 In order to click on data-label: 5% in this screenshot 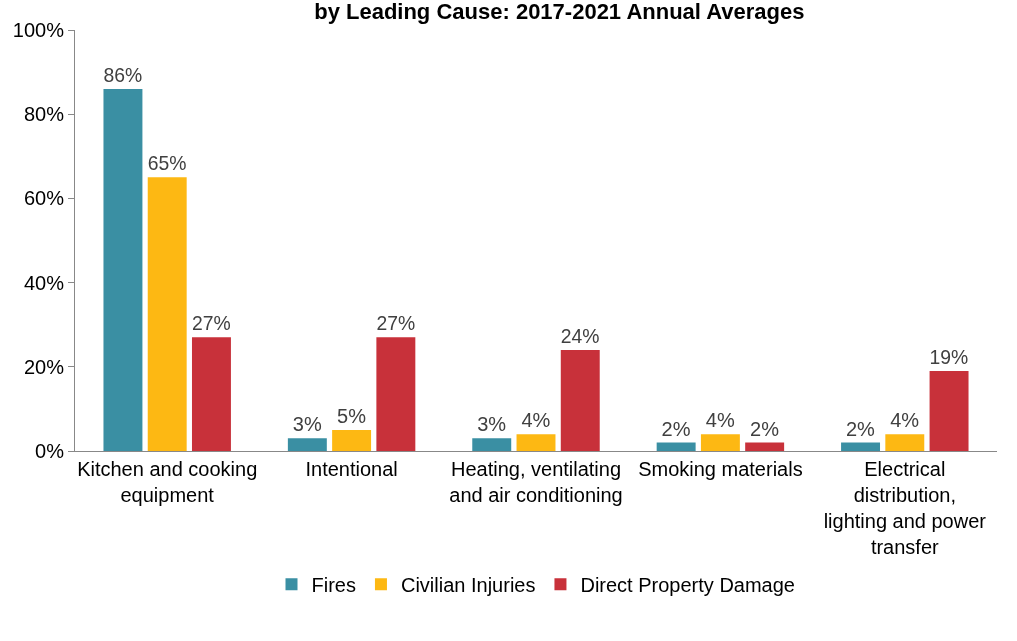, I will do `click(352, 415)`.